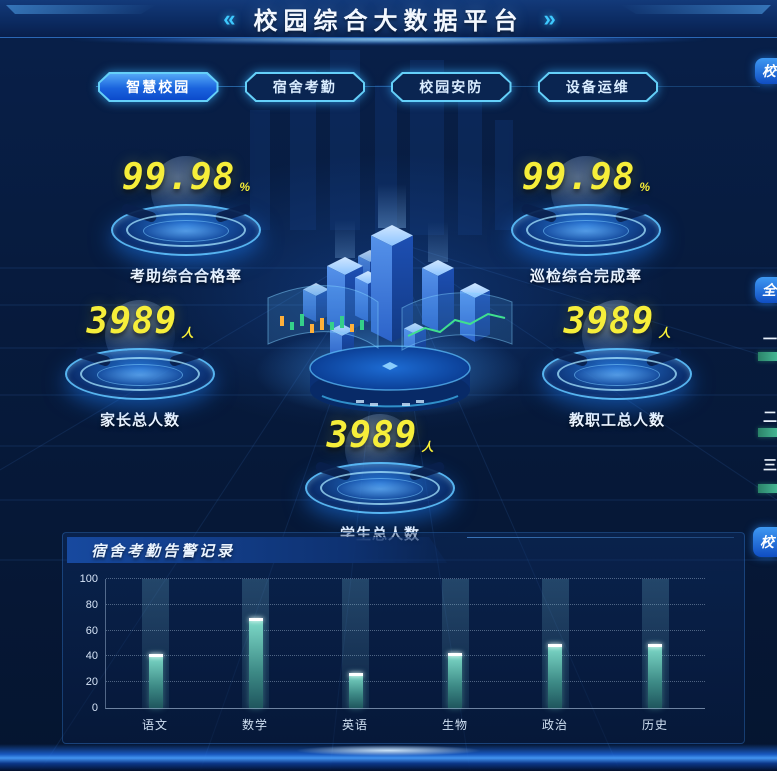 Image resolution: width=777 pixels, height=771 pixels. Describe the element at coordinates (229, 18) in the screenshot. I see `left-chevrons-icon: «` at that location.